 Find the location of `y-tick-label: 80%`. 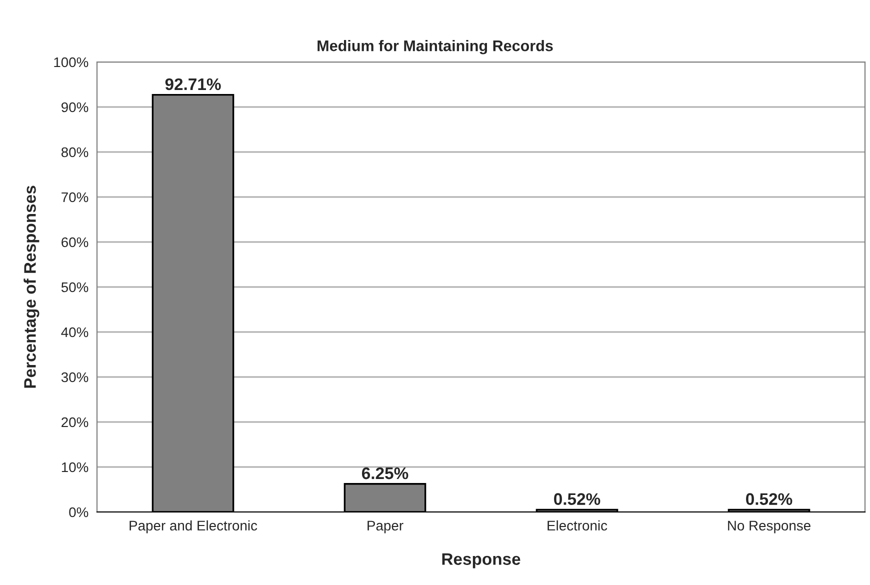

y-tick-label: 80% is located at coordinates (74, 152).